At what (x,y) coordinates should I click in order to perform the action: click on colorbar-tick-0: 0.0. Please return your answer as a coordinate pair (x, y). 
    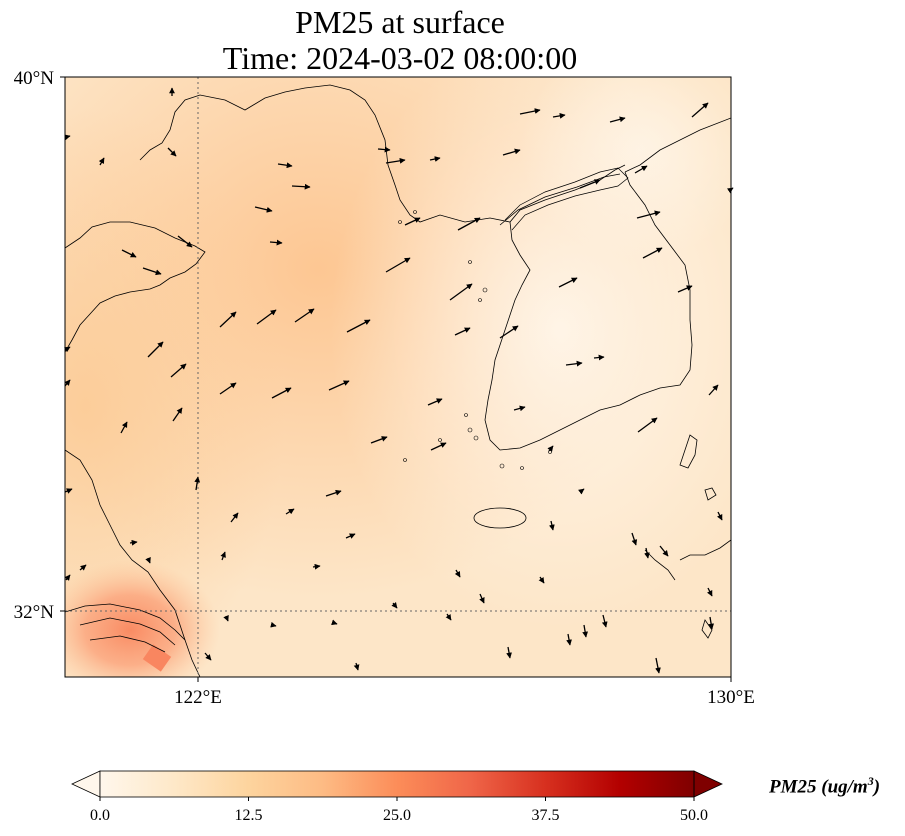
    Looking at the image, I should click on (100, 815).